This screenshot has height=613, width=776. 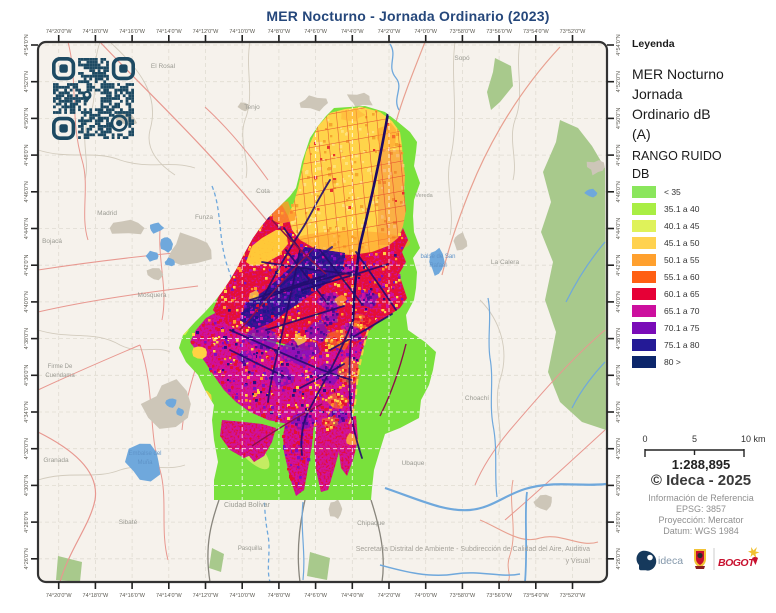 I want to click on svg-text: Mosquera, so click(x=152, y=295).